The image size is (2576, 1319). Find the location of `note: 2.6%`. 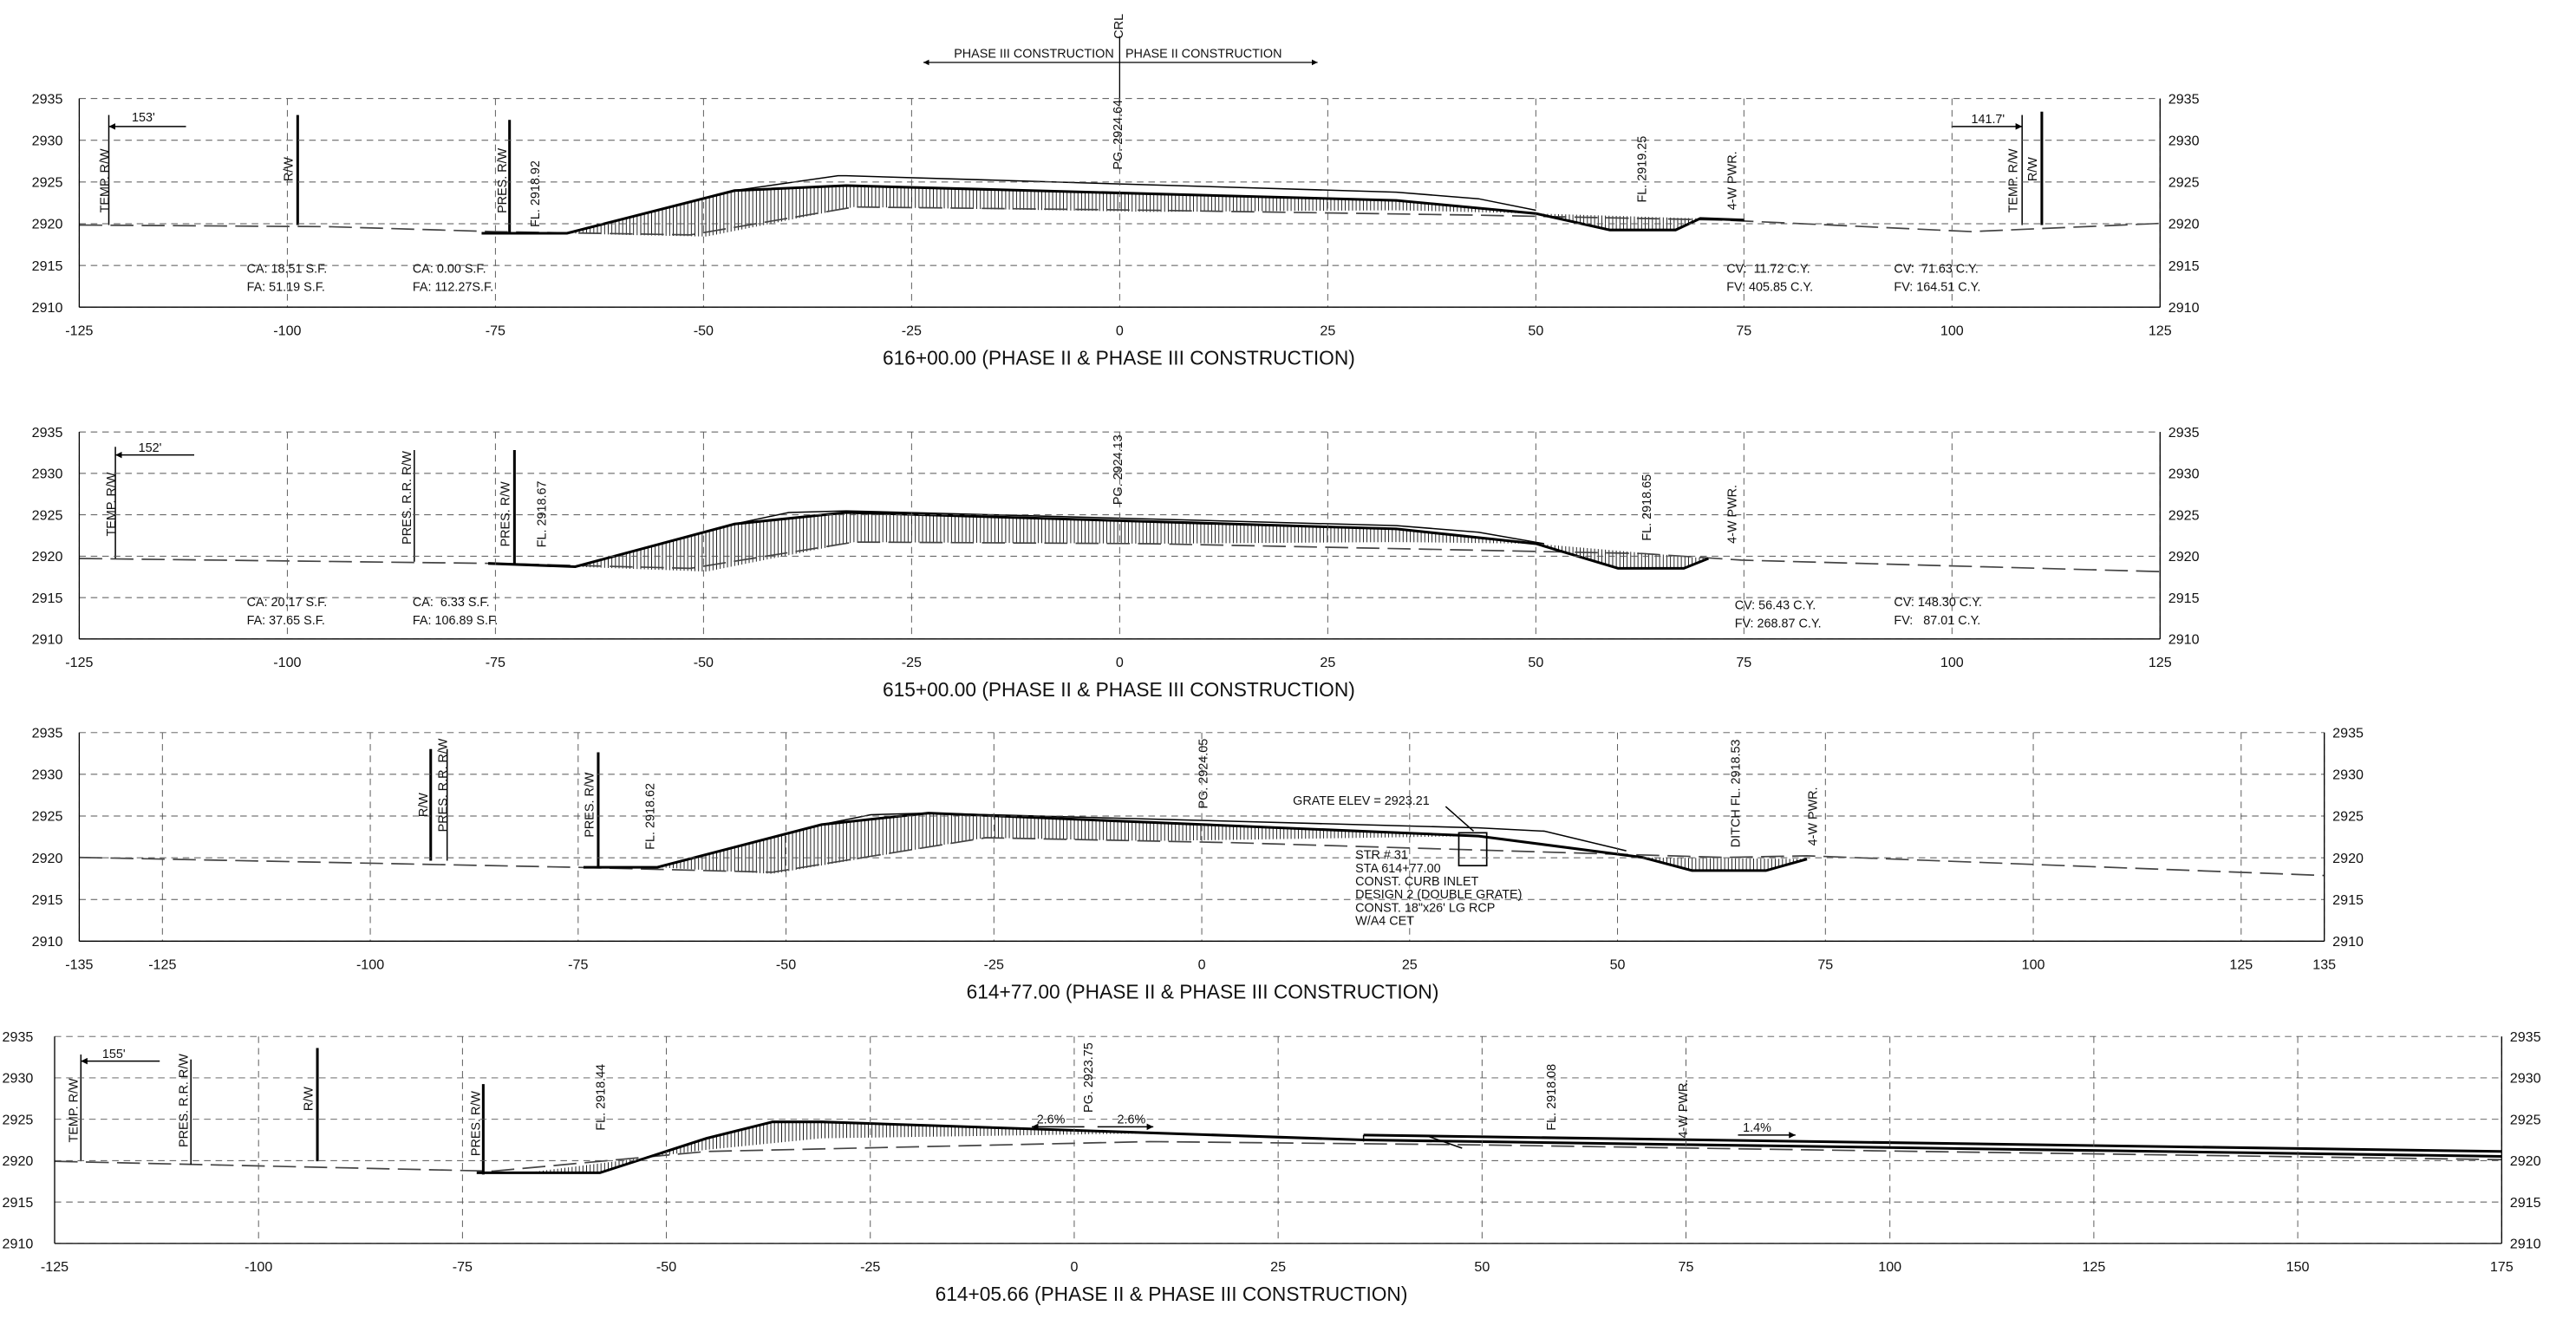

note: 2.6% is located at coordinates (1132, 1120).